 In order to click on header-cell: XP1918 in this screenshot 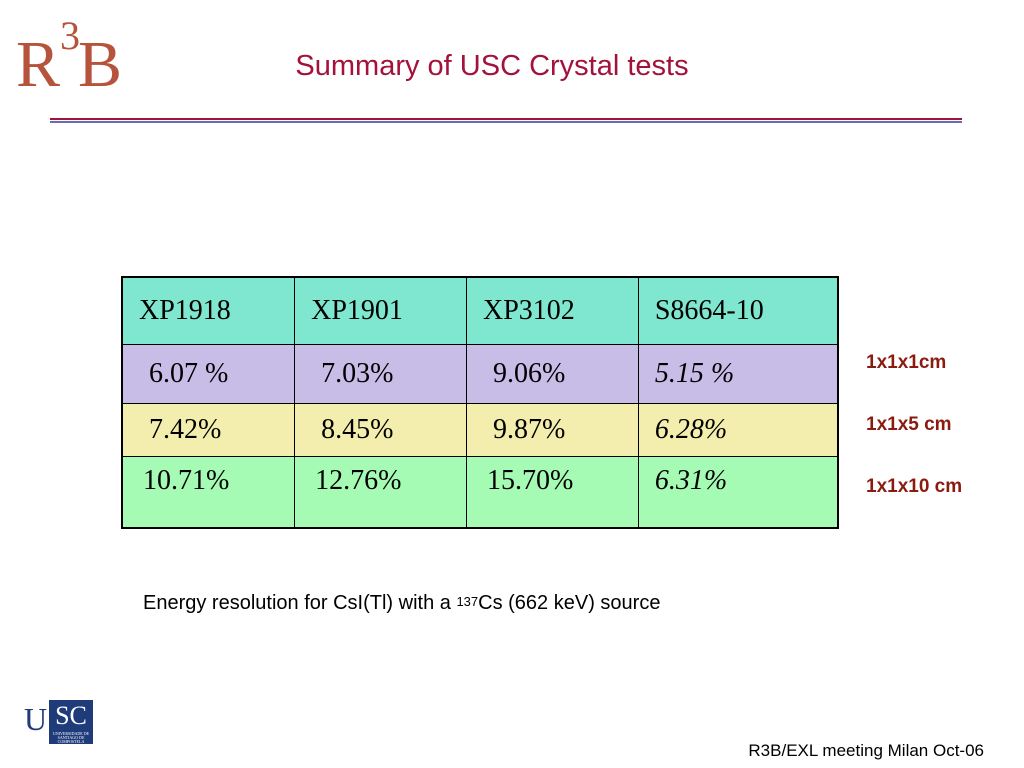, I will do `click(208, 310)`.